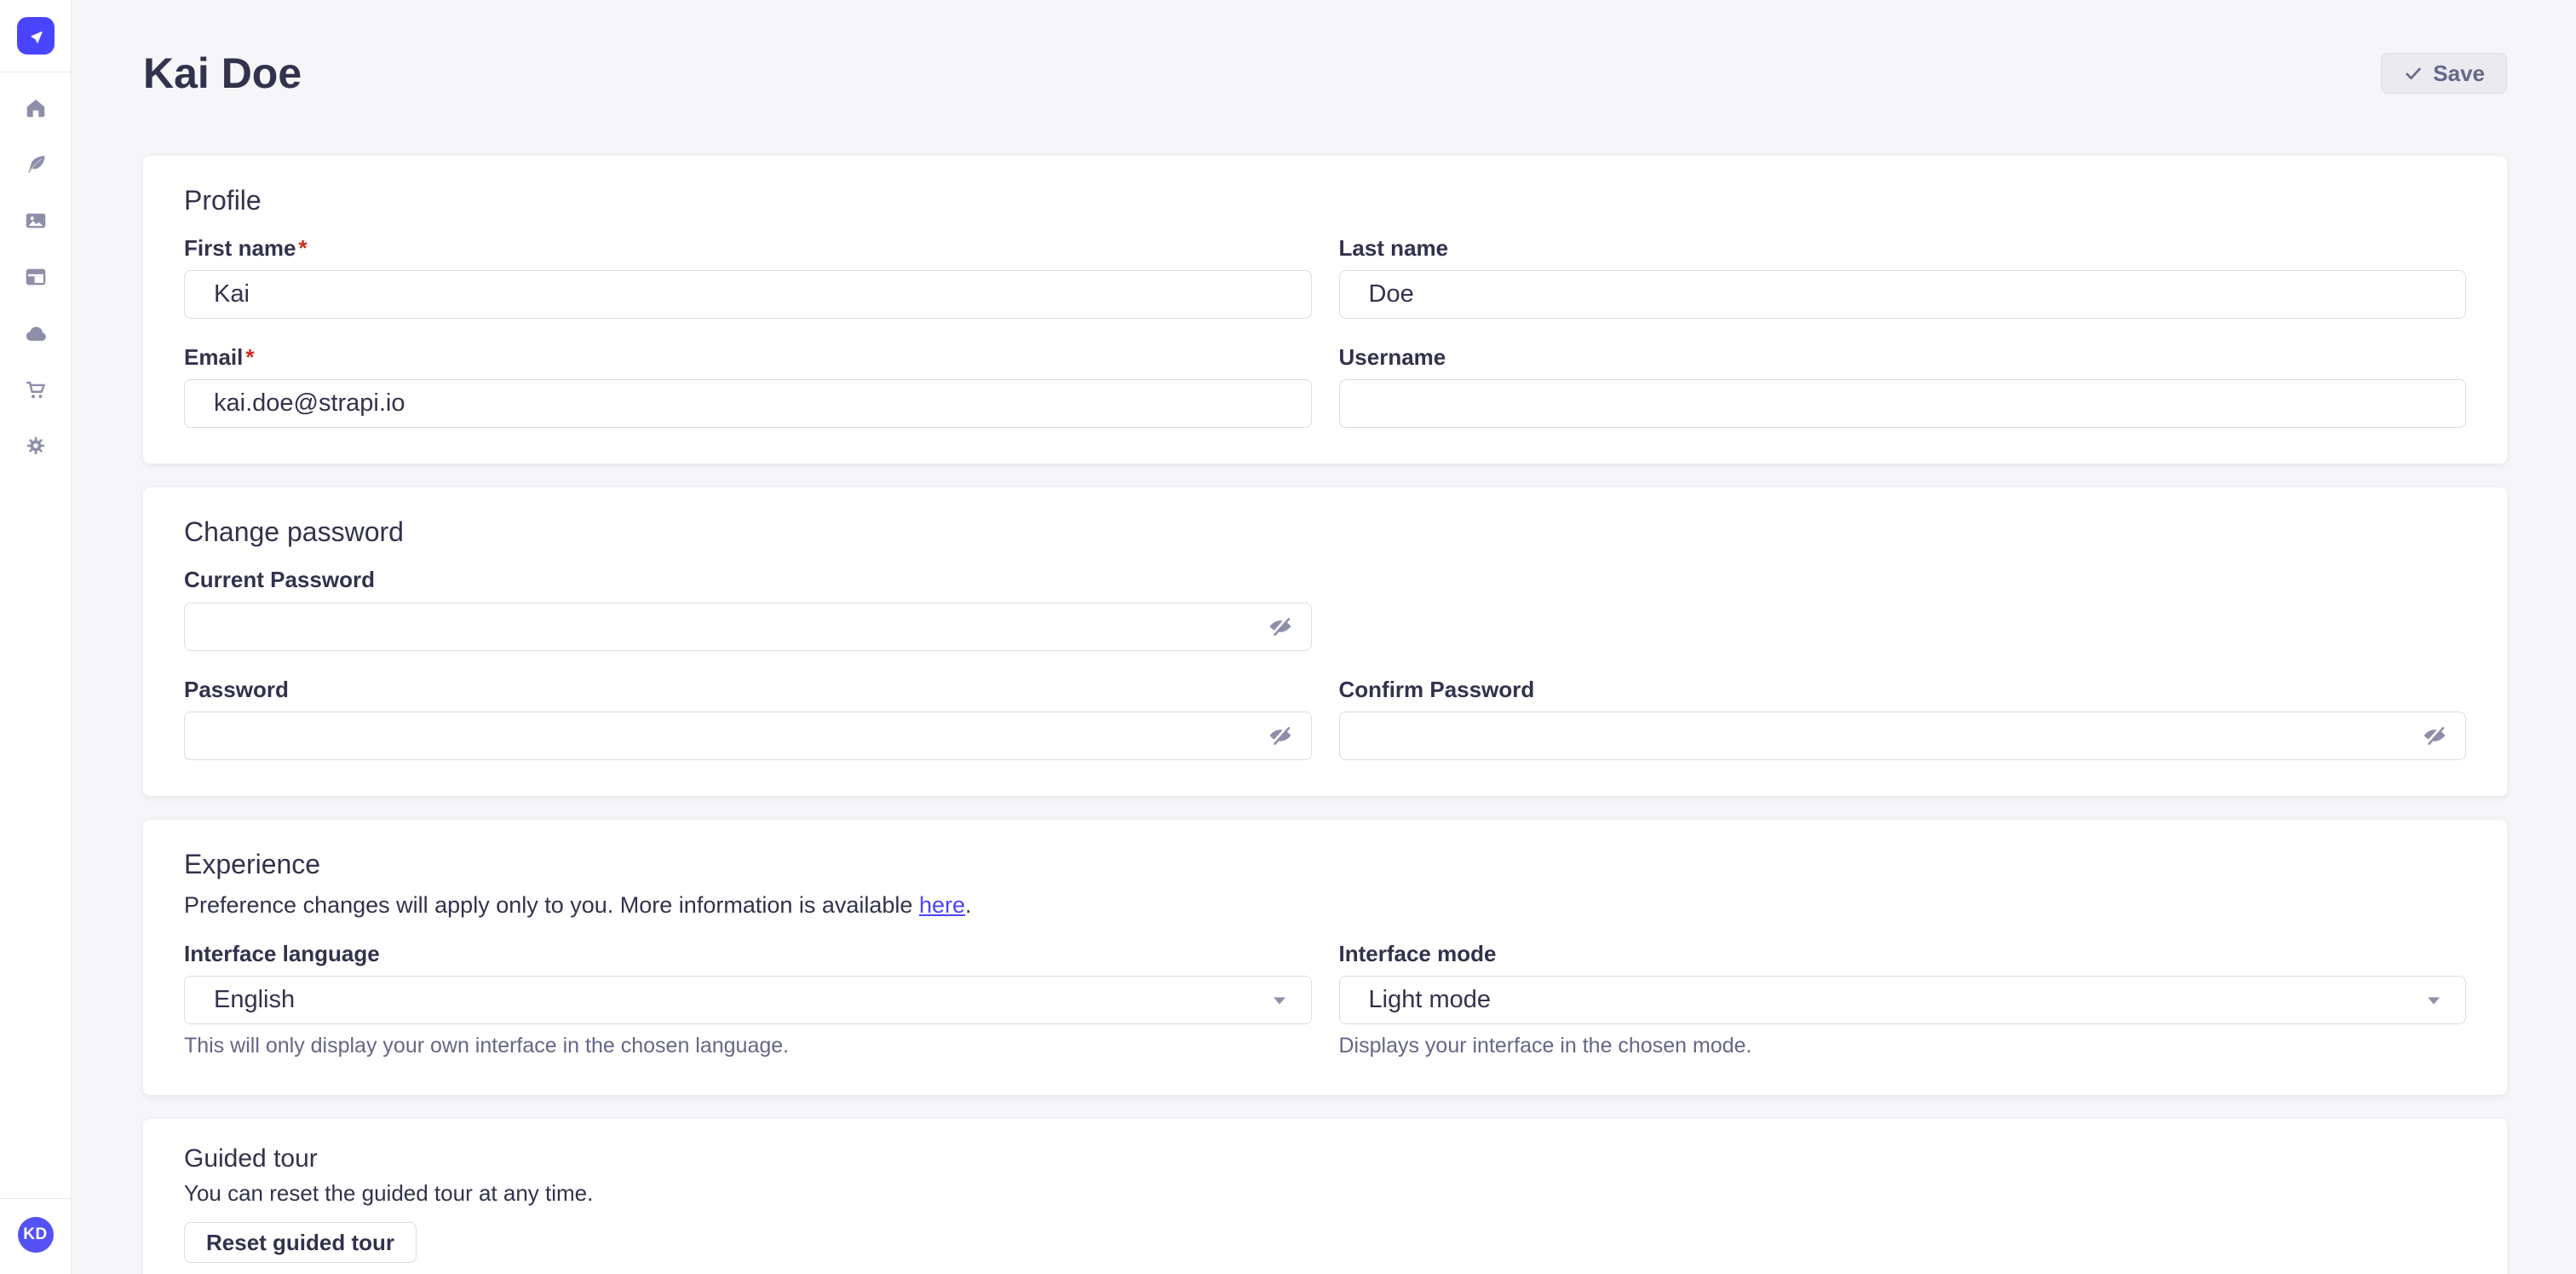  What do you see at coordinates (1394, 248) in the screenshot?
I see `last-name-label-text: Last name` at bounding box center [1394, 248].